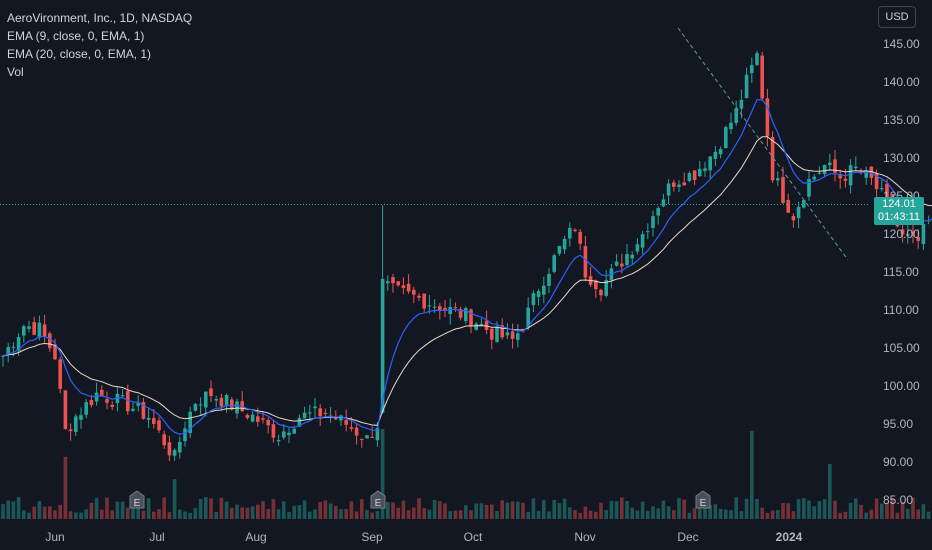  What do you see at coordinates (687, 537) in the screenshot?
I see `time-tick: Dec` at bounding box center [687, 537].